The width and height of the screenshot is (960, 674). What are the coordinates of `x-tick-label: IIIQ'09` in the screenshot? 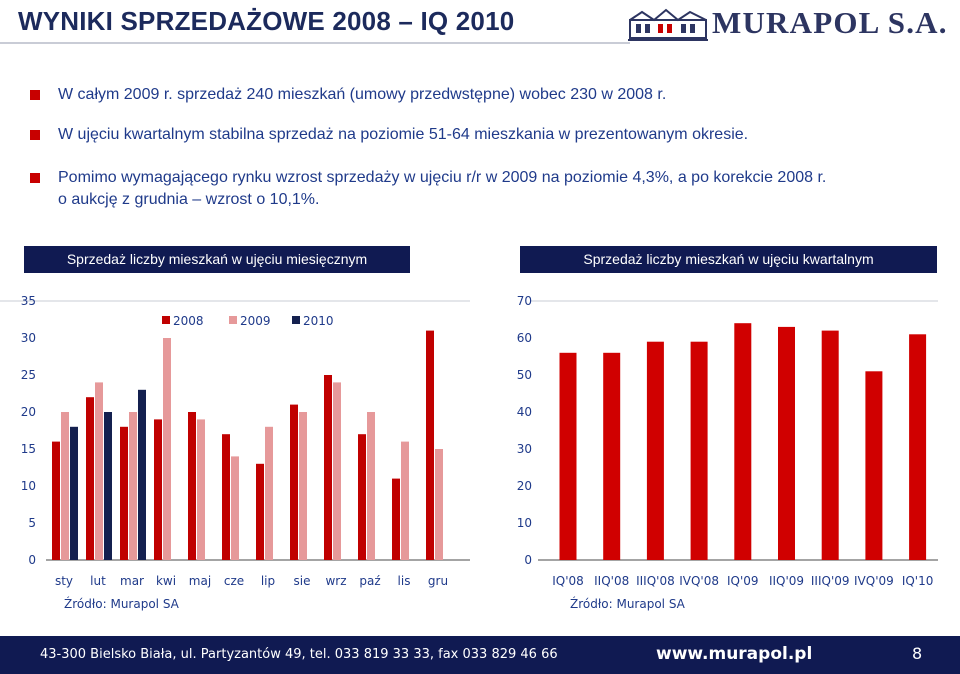 It's located at (830, 581).